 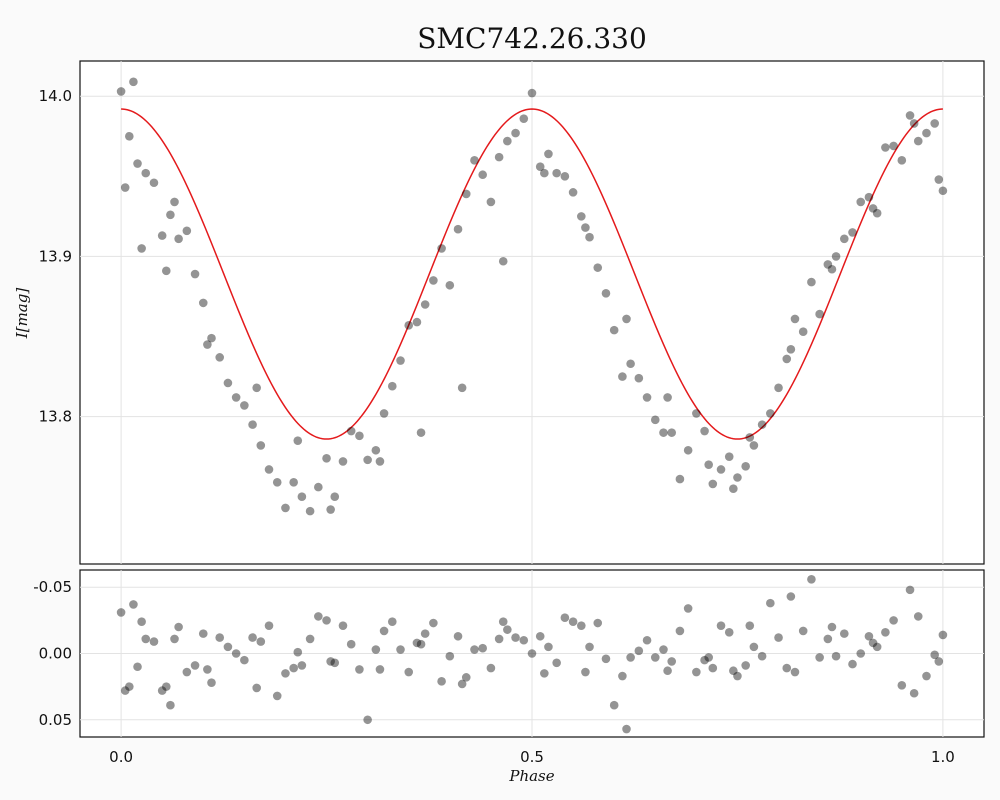 I want to click on residual-y-tick-label: 0.00, so click(x=55, y=654).